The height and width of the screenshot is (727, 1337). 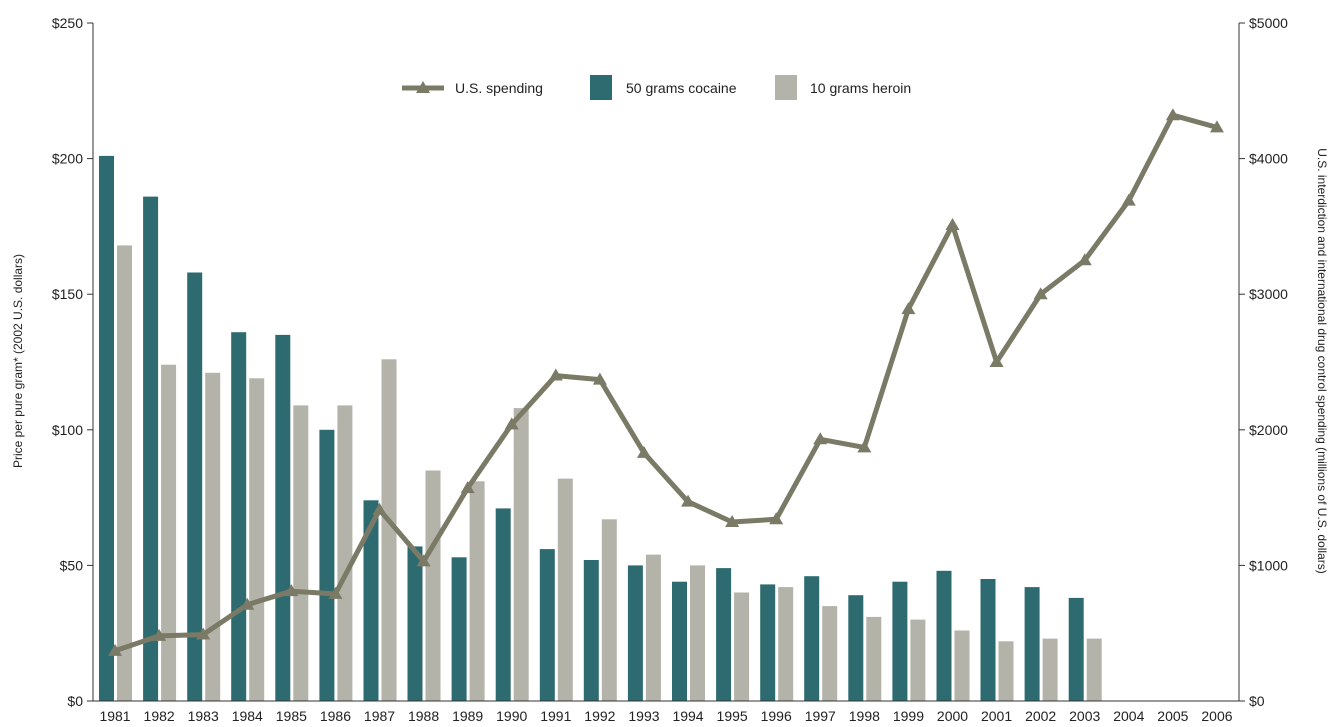 What do you see at coordinates (1076, 649) in the screenshot?
I see `bar-cocaine-2003` at bounding box center [1076, 649].